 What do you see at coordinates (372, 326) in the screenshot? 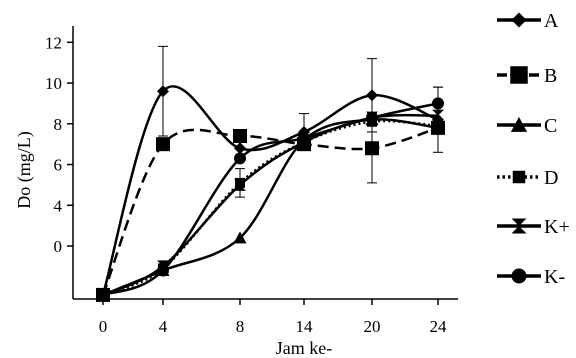
I see `x-tick-label: 20` at bounding box center [372, 326].